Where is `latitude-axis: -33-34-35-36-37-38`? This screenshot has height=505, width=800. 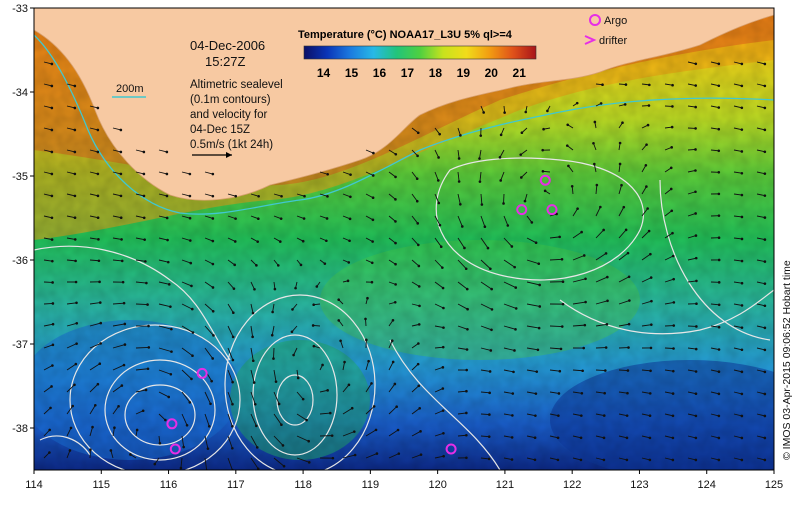 latitude-axis: -33-34-35-36-37-38 is located at coordinates (23, 219).